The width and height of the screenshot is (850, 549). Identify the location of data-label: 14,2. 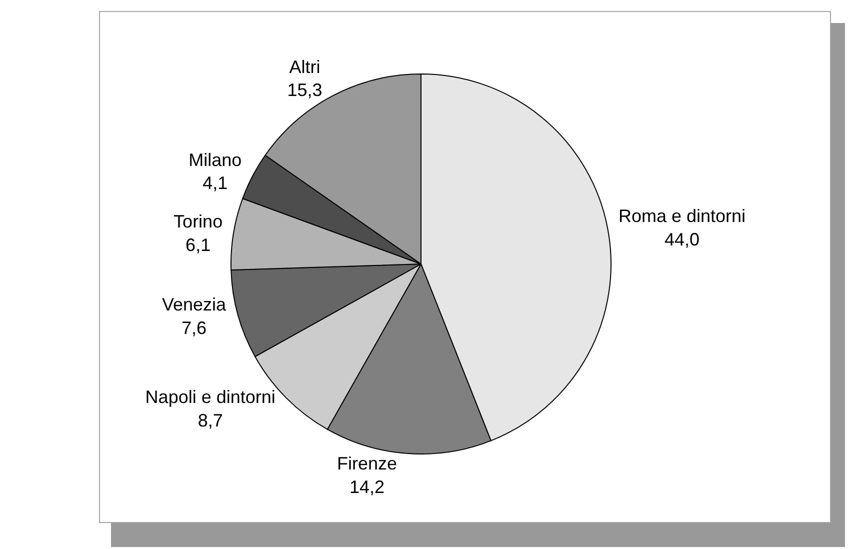
(367, 486).